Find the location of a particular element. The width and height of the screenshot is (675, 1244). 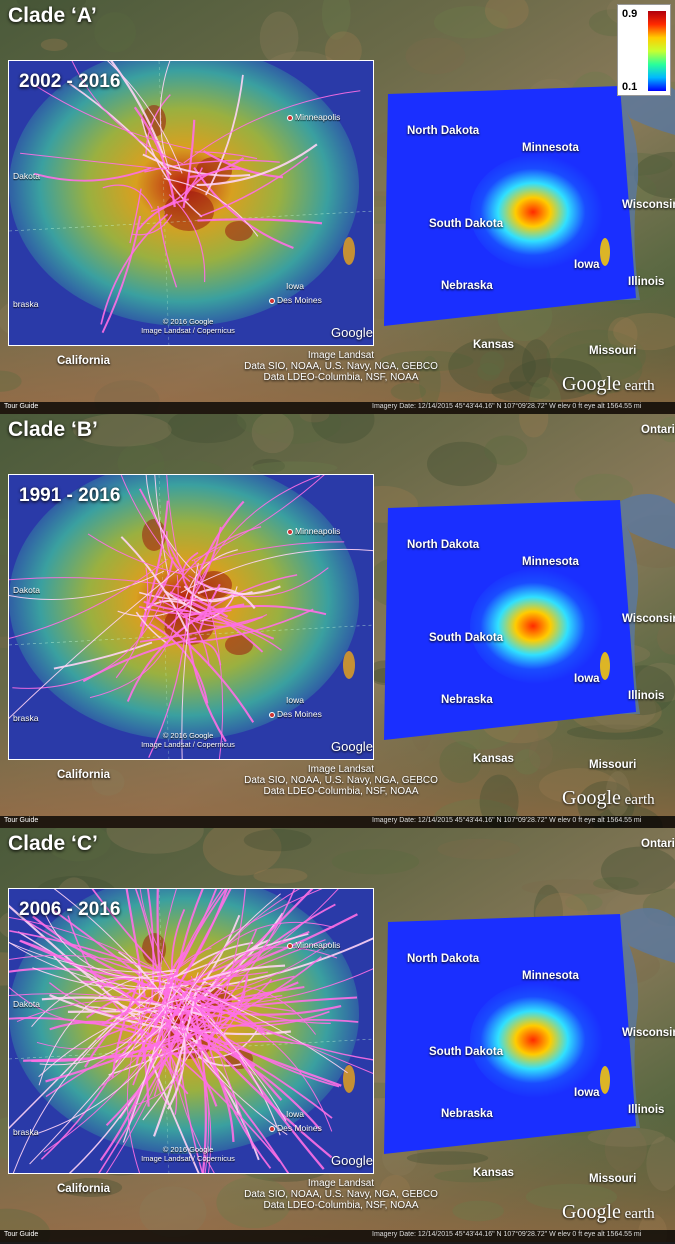

state-label-illinois: Illinois is located at coordinates (646, 1110).